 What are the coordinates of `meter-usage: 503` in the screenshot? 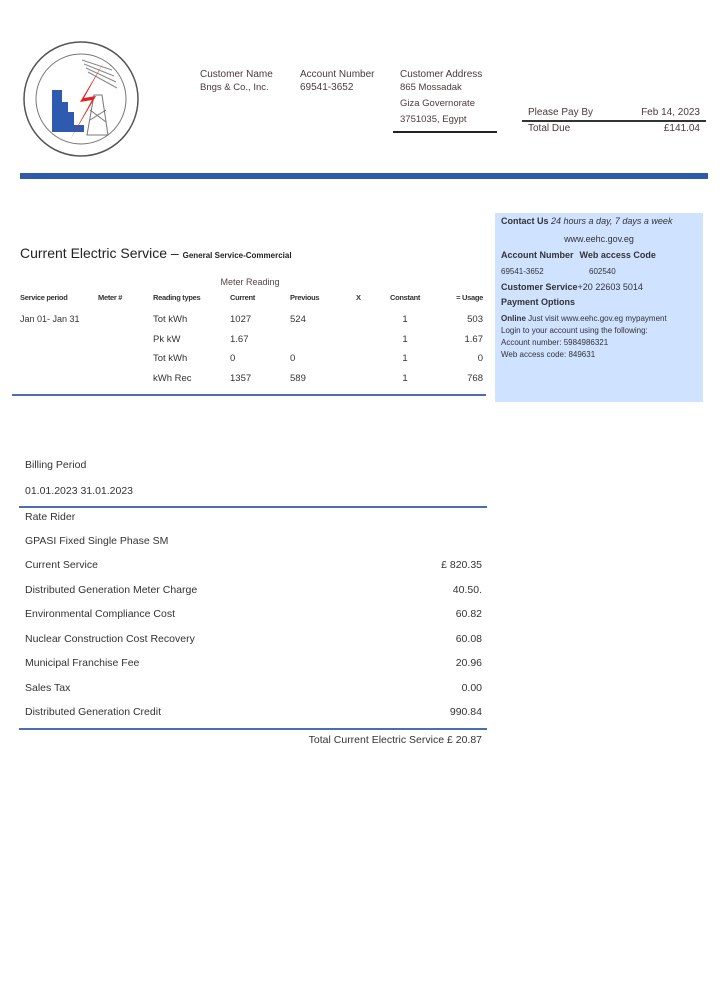 It's located at (475, 319).